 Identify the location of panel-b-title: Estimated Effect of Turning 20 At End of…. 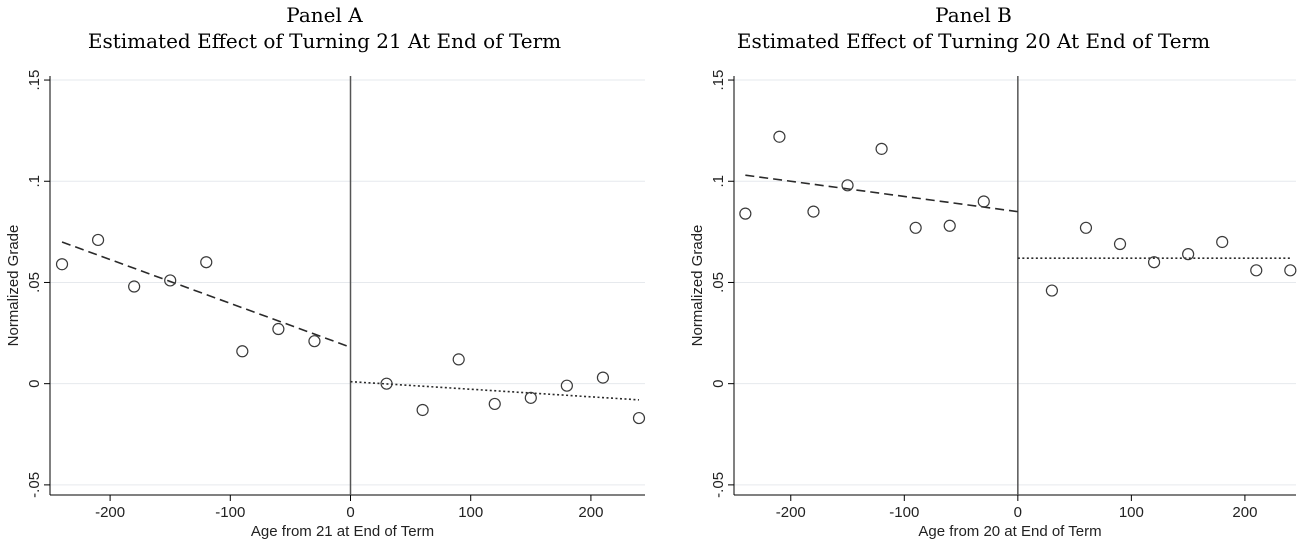
(973, 41).